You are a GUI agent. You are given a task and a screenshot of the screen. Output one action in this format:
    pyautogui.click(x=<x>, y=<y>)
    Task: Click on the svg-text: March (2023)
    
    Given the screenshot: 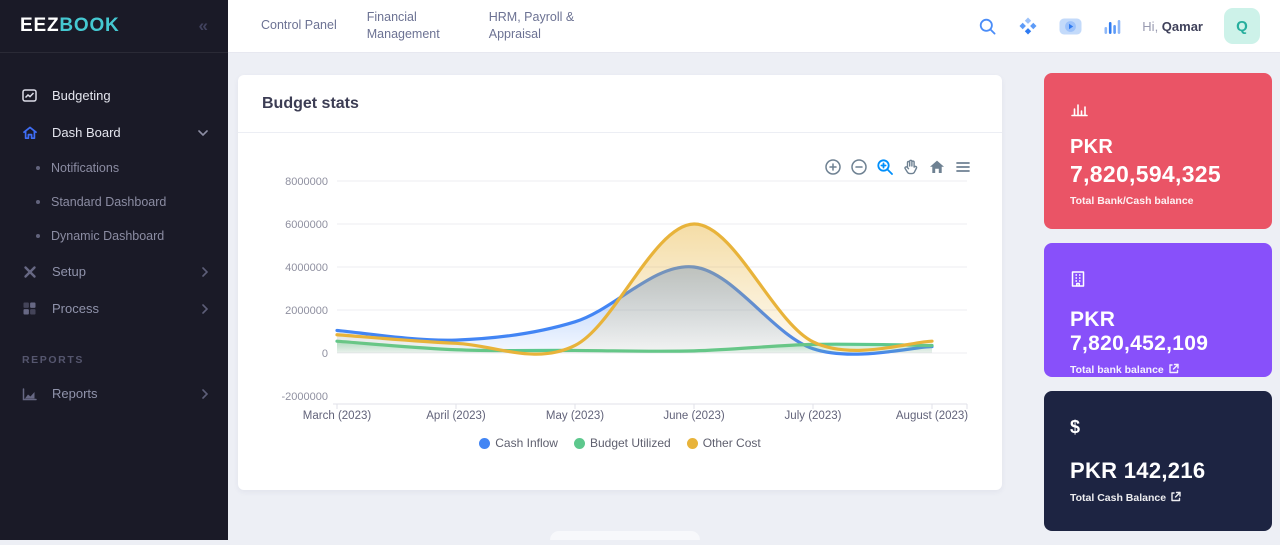 What is the action you would take?
    pyautogui.click(x=337, y=416)
    